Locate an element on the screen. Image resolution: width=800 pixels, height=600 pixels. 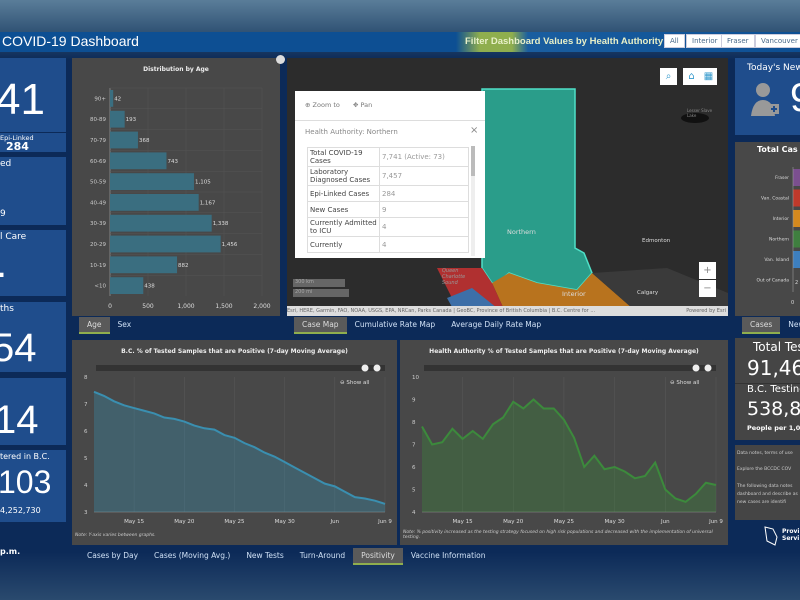
tab-cases: Cases is located at coordinates (761, 325).